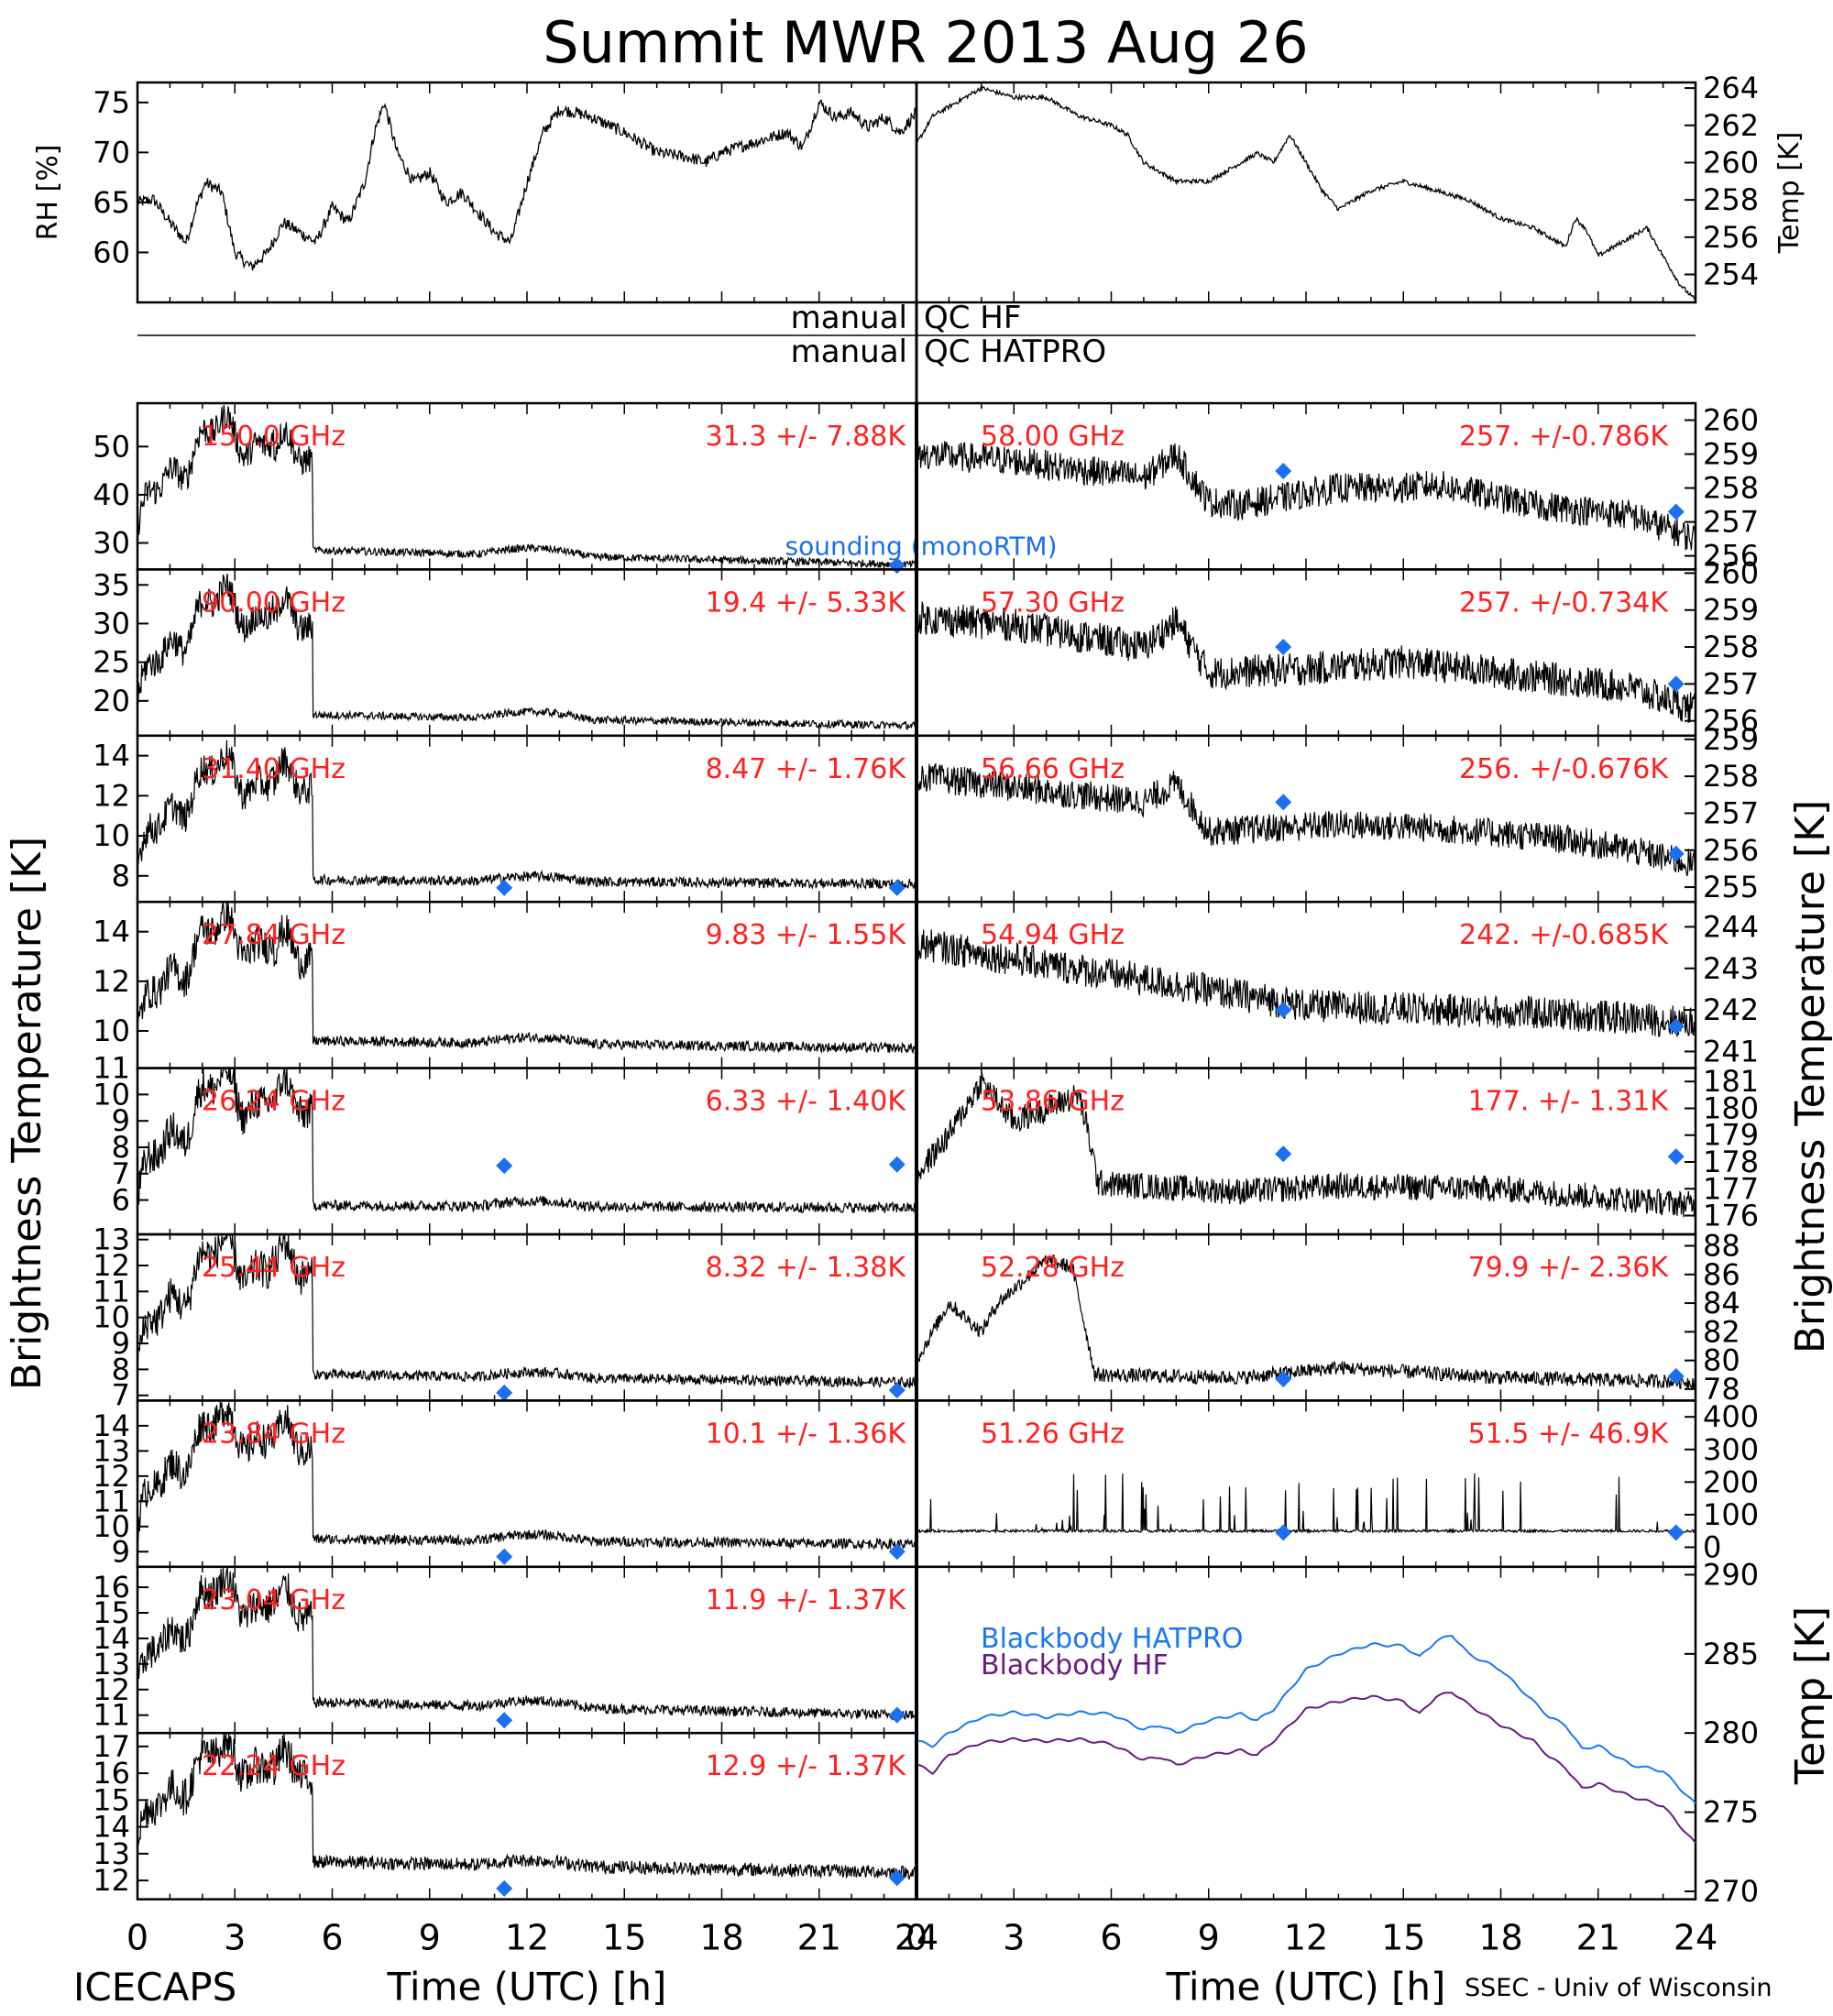 Image resolution: width=1833 pixels, height=2016 pixels. I want to click on left-channel-freq-label: 26.24 GHz, so click(274, 1102).